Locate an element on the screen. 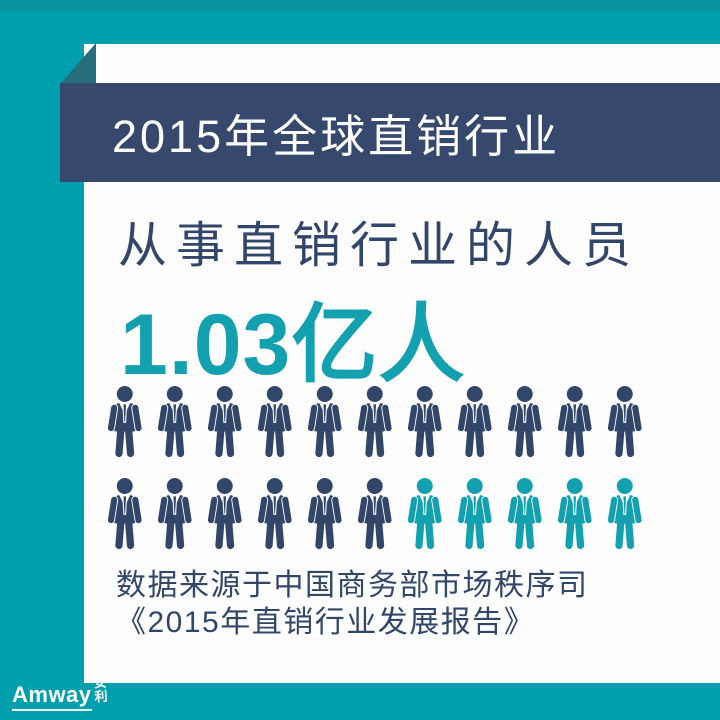  title-banner: 2015年全球直销行业 is located at coordinates (390, 132).